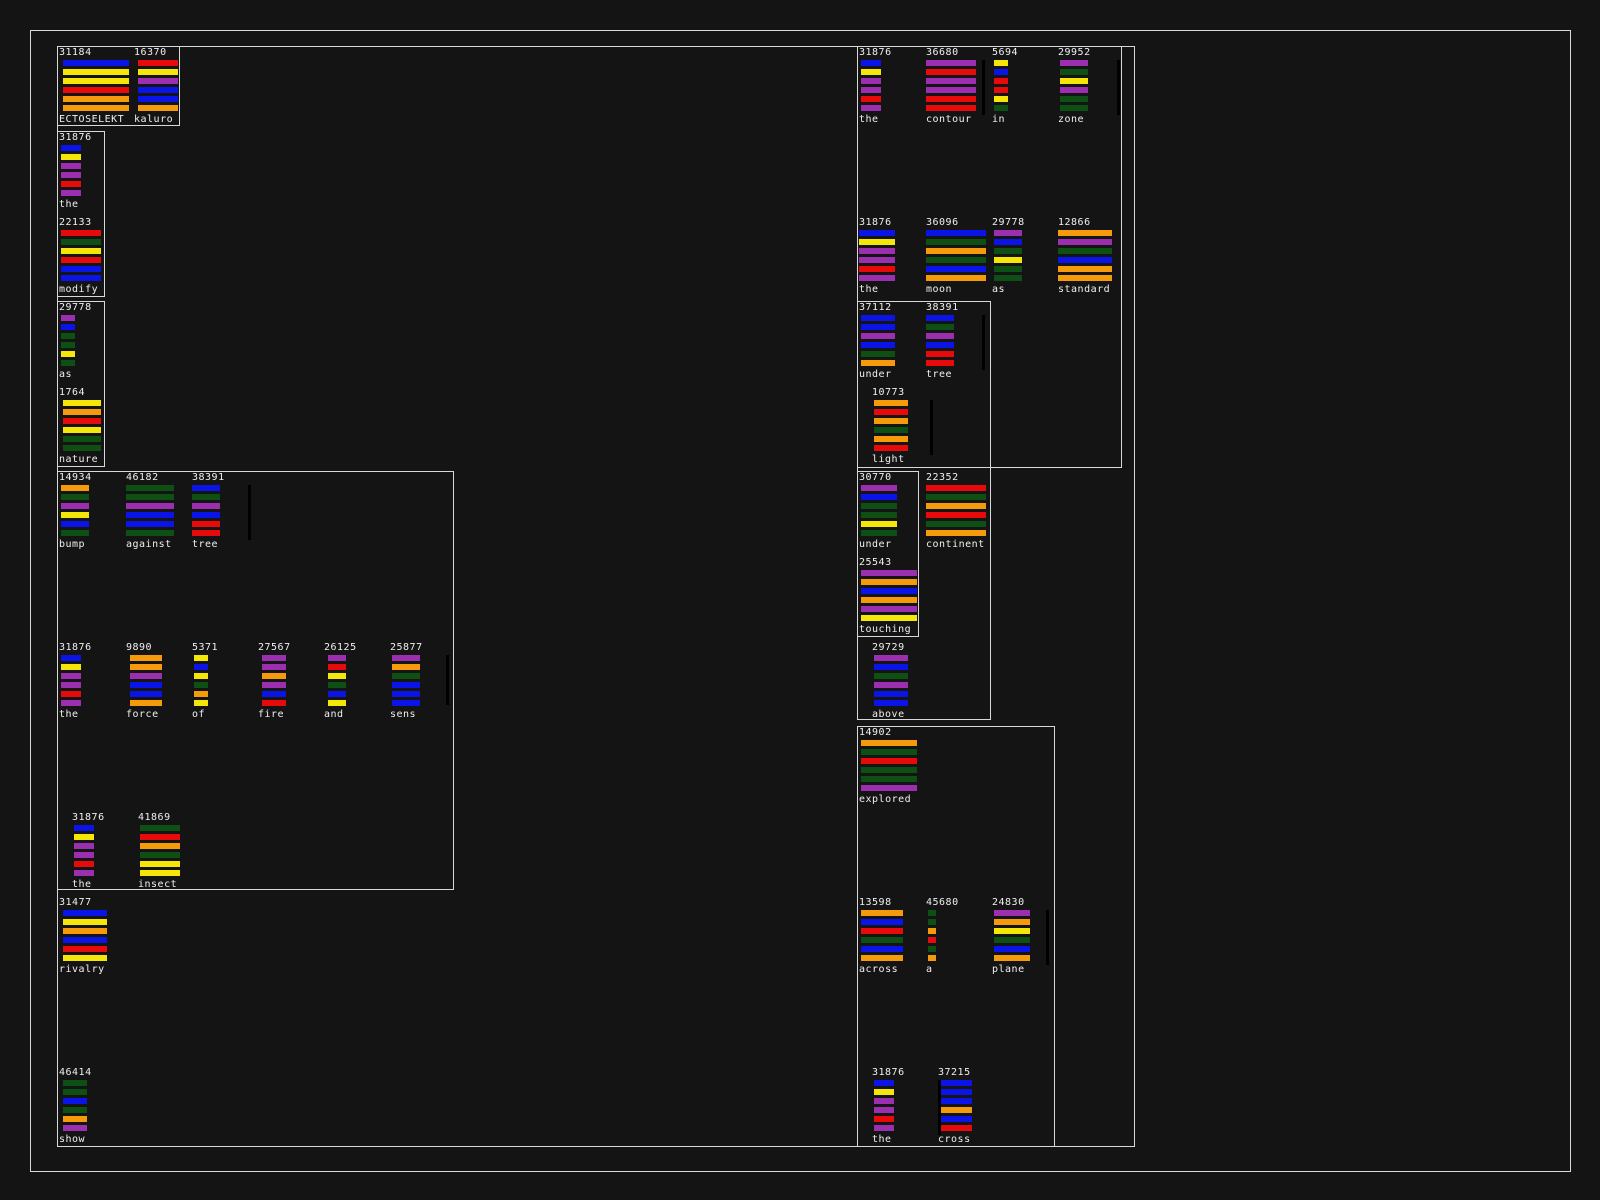 The height and width of the screenshot is (1200, 1600). I want to click on glyph-word: bump, so click(72, 544).